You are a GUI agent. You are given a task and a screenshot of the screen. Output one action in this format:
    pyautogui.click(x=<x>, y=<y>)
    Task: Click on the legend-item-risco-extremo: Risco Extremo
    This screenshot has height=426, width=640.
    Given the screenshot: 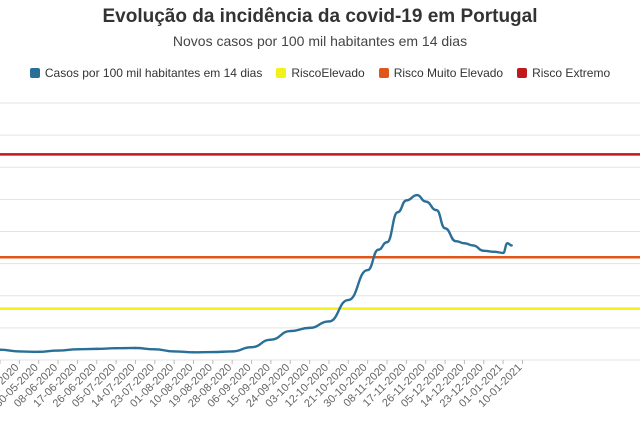 What is the action you would take?
    pyautogui.click(x=563, y=73)
    